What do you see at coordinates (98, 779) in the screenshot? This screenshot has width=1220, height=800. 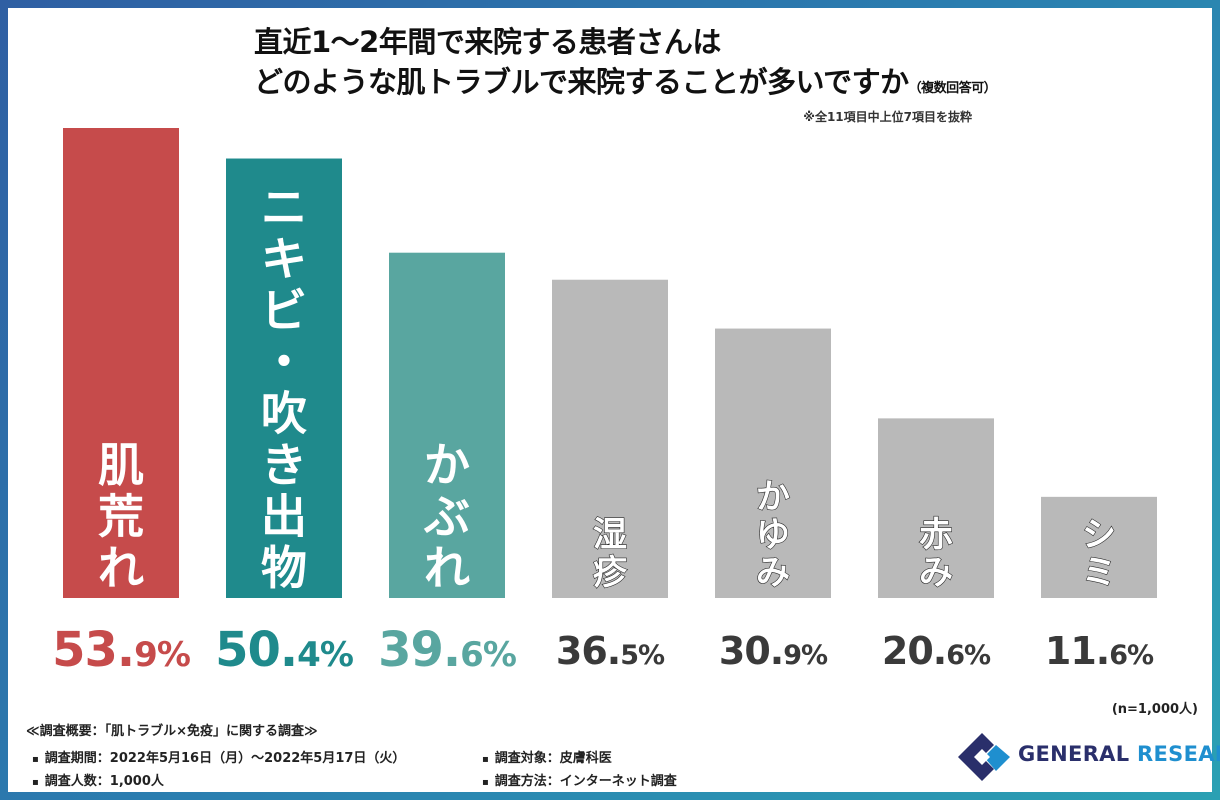 I see `summary-people: 調査人数：1,000人` at bounding box center [98, 779].